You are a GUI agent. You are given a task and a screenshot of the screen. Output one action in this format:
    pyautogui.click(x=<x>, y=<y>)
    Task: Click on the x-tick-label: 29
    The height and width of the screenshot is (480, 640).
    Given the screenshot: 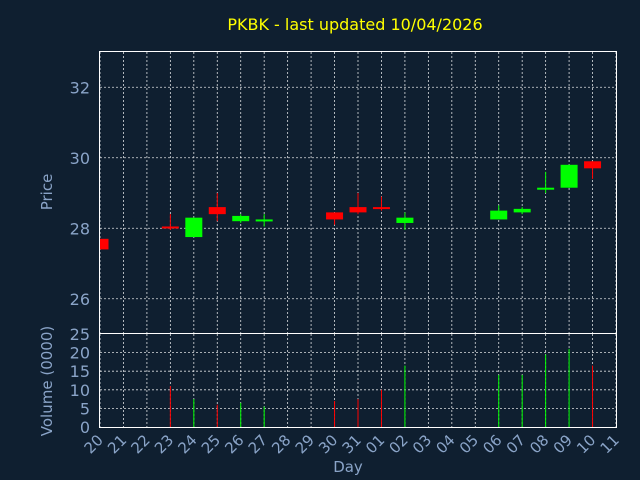 What is the action you would take?
    pyautogui.click(x=305, y=444)
    